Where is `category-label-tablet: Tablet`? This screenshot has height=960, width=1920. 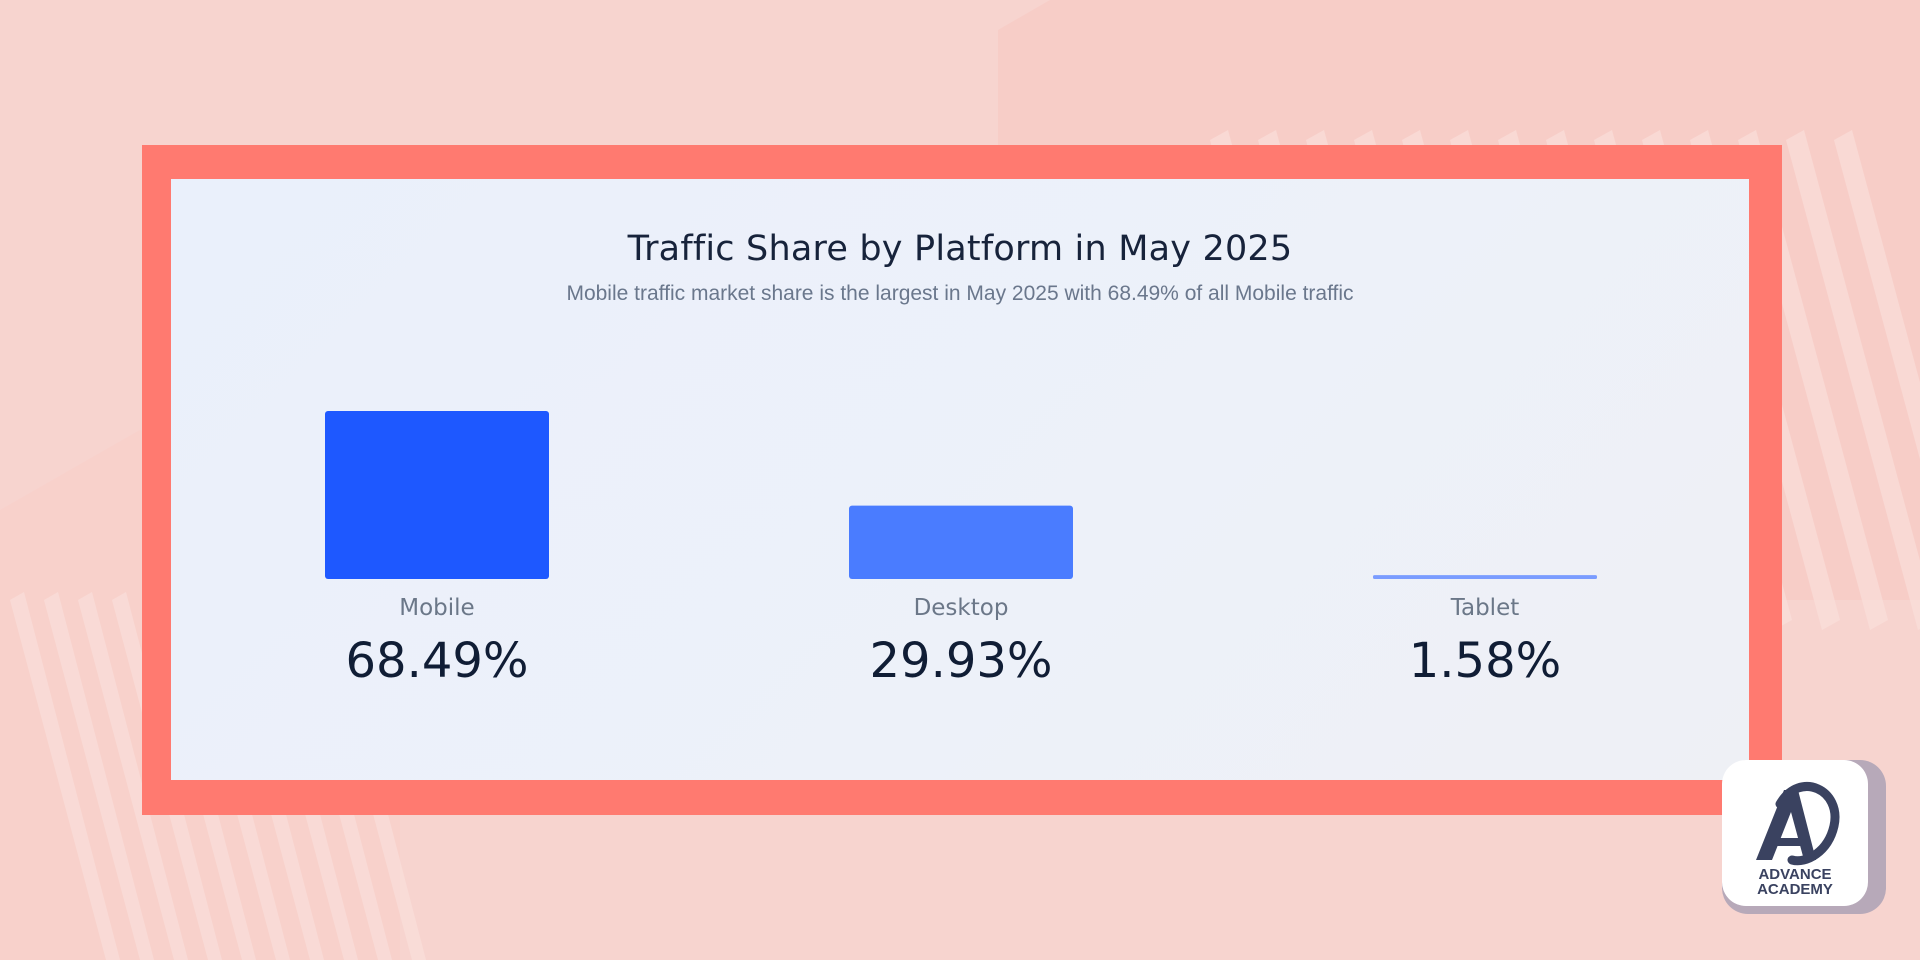 category-label-tablet: Tablet is located at coordinates (1485, 608).